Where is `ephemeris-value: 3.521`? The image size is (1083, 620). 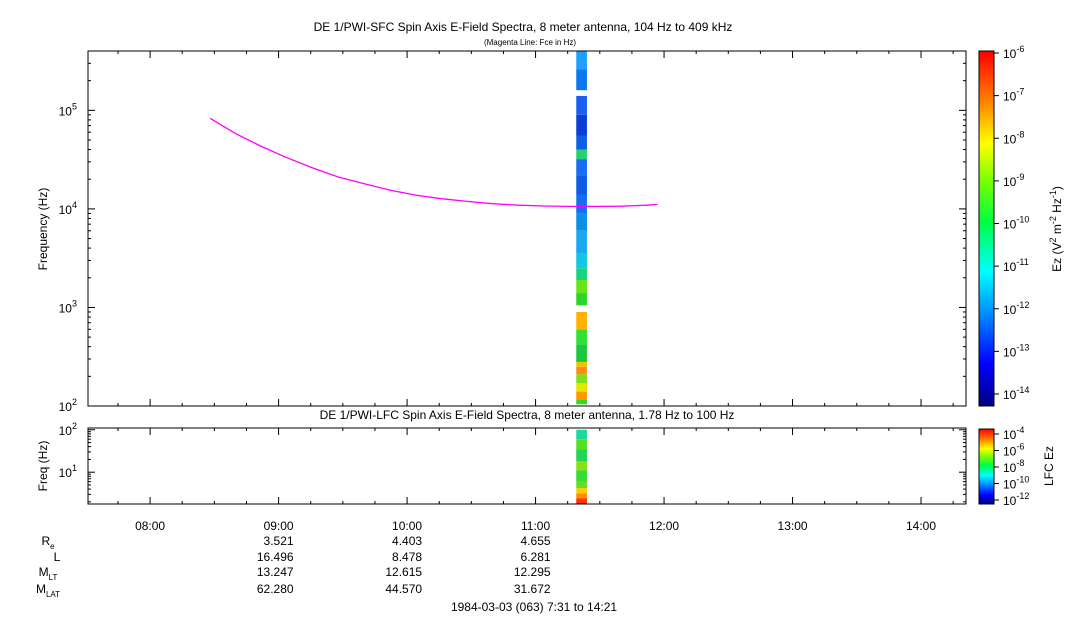 ephemeris-value: 3.521 is located at coordinates (279, 541).